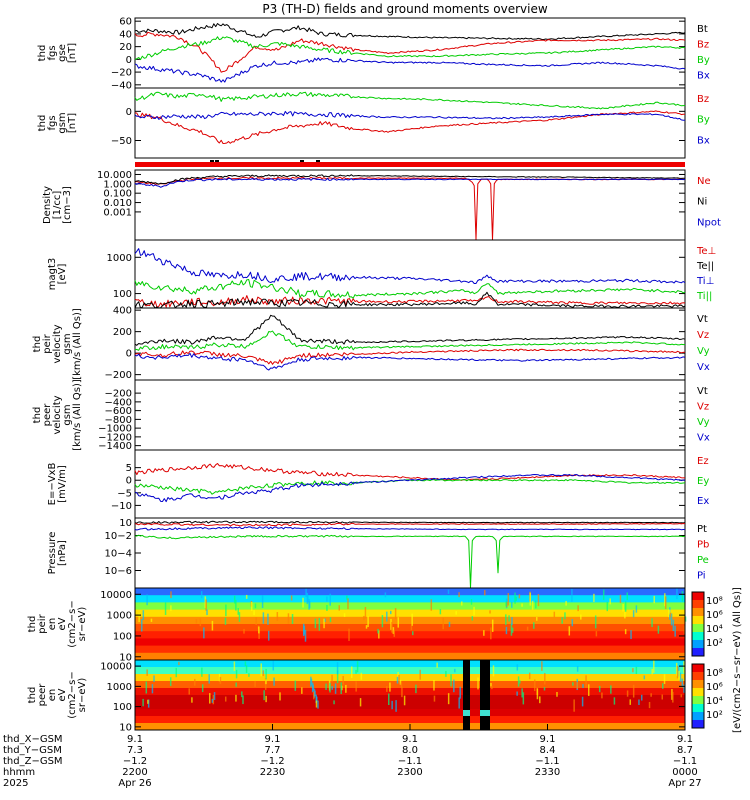 This screenshot has width=750, height=800. I want to click on legend-entry: Pt, so click(702, 529).